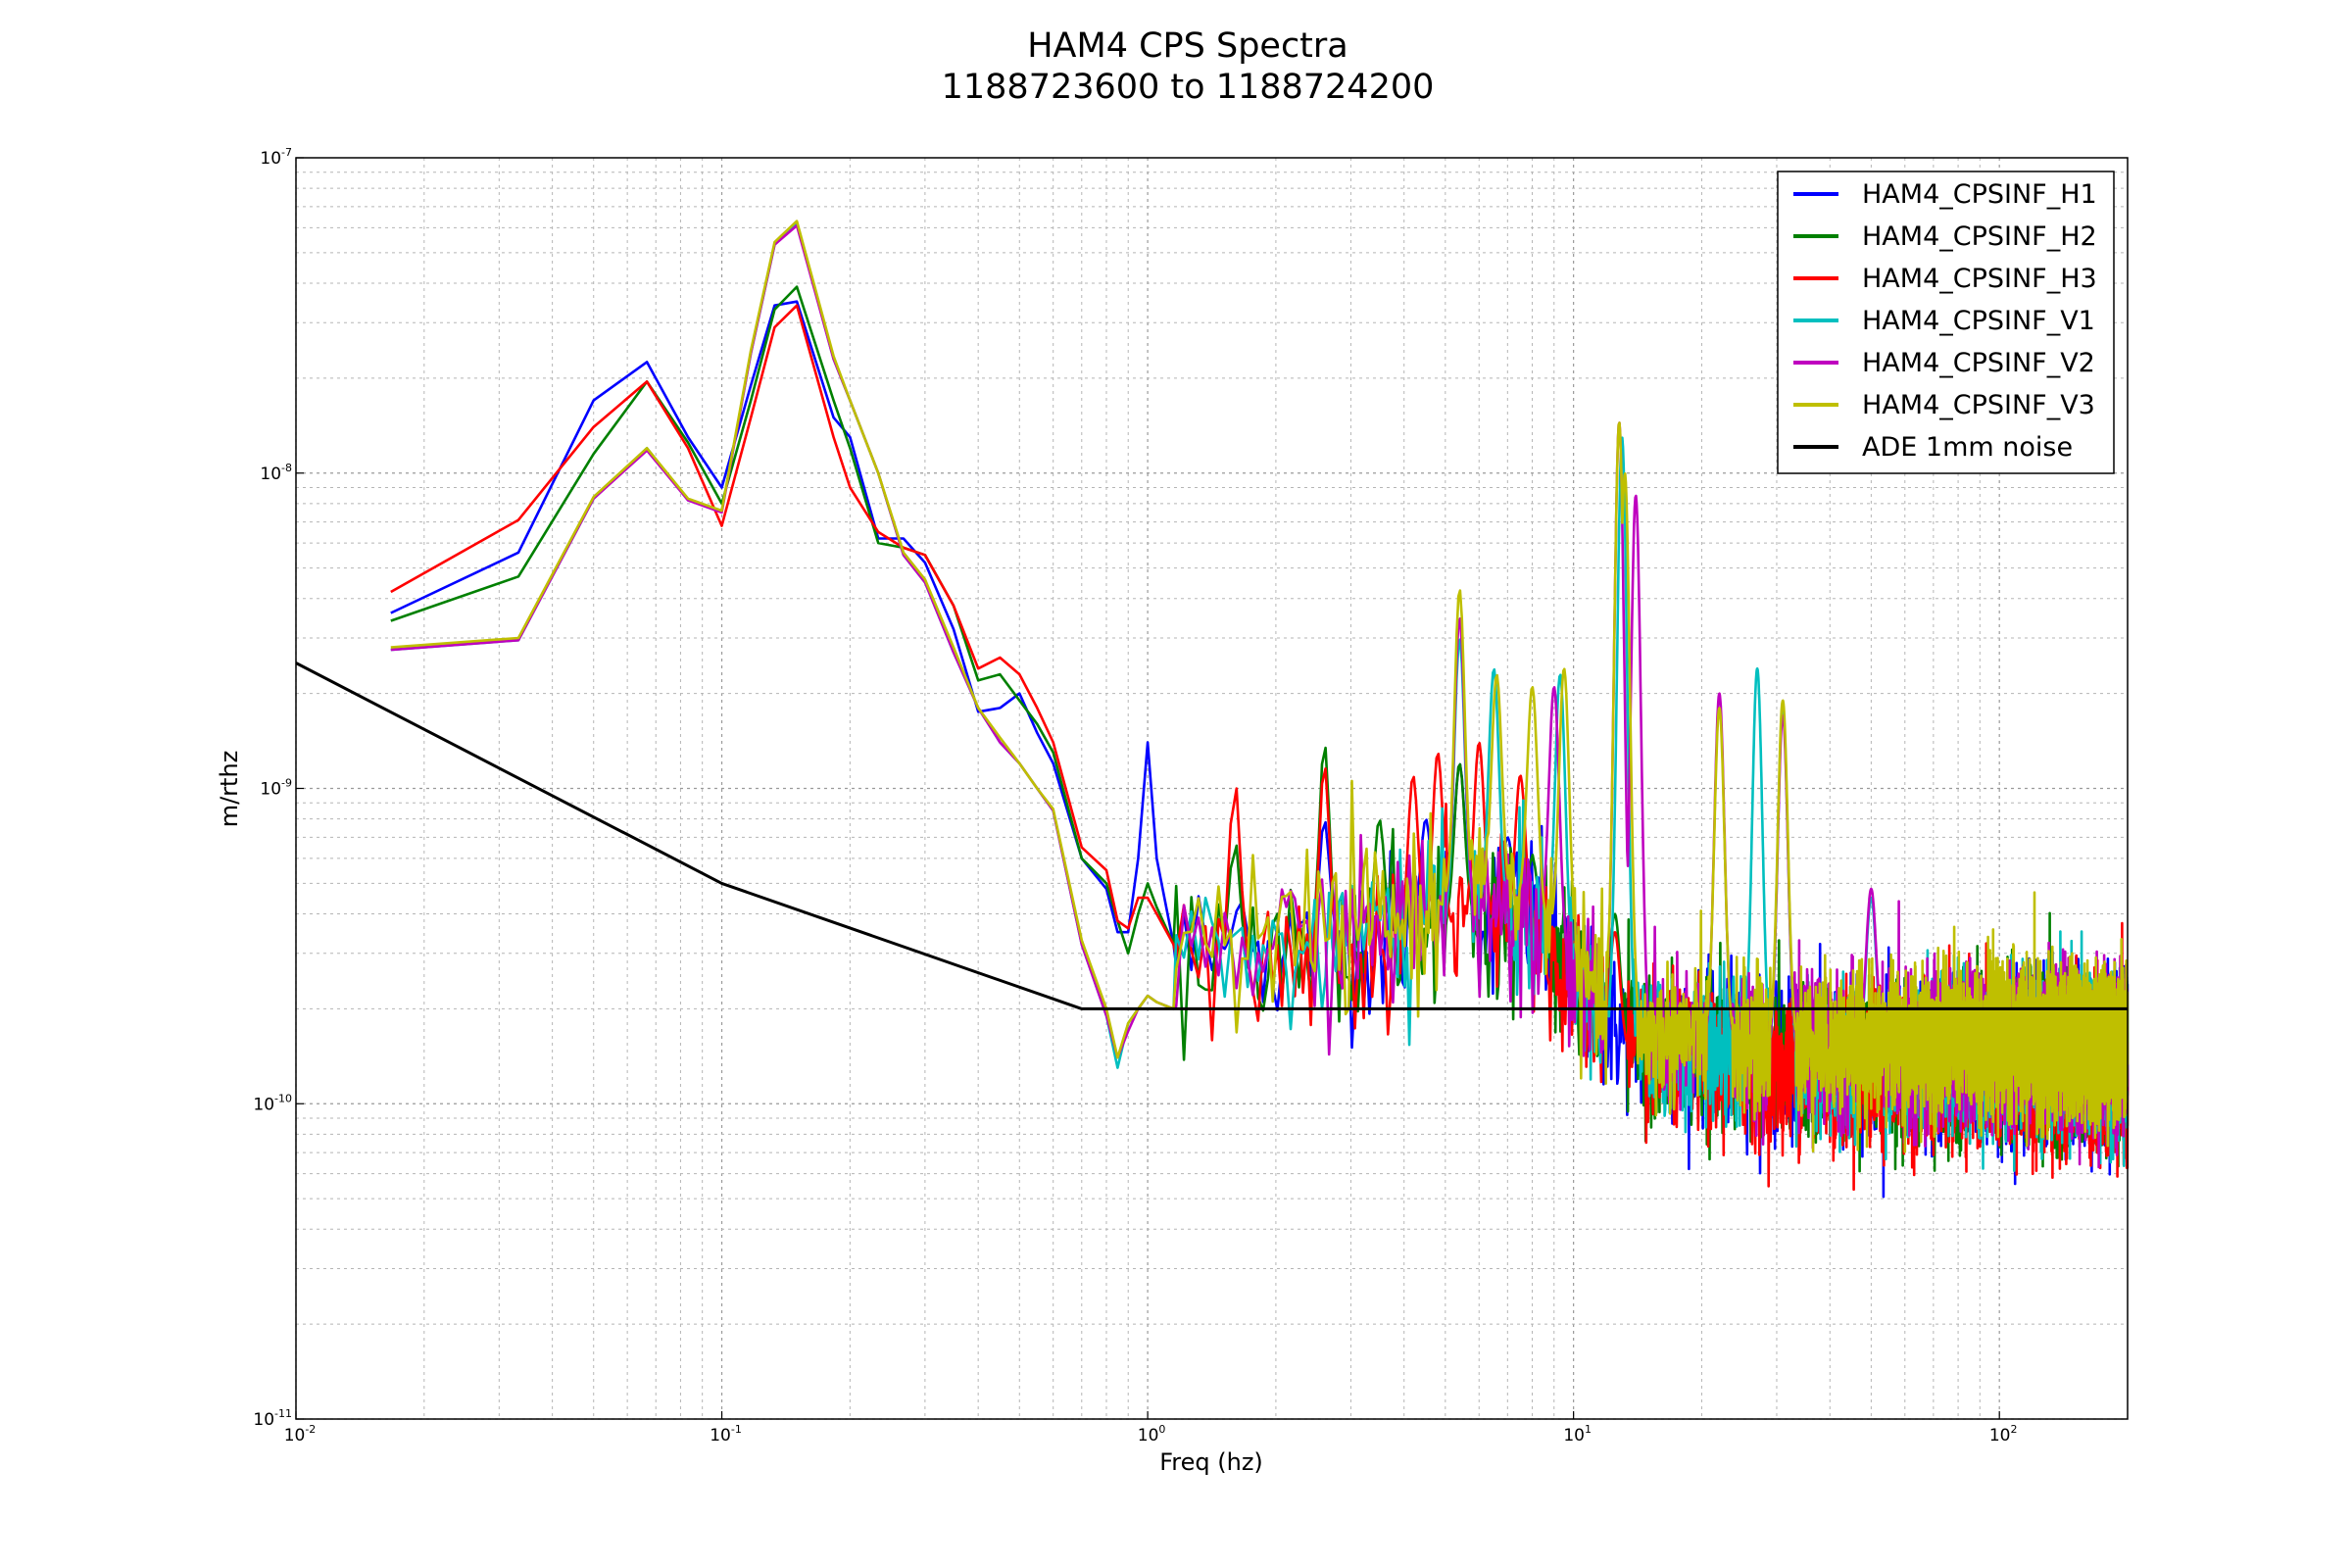 This screenshot has width=2352, height=1568. Describe the element at coordinates (287, 152) in the screenshot. I see `y-tick-label-exponent: -7` at that location.